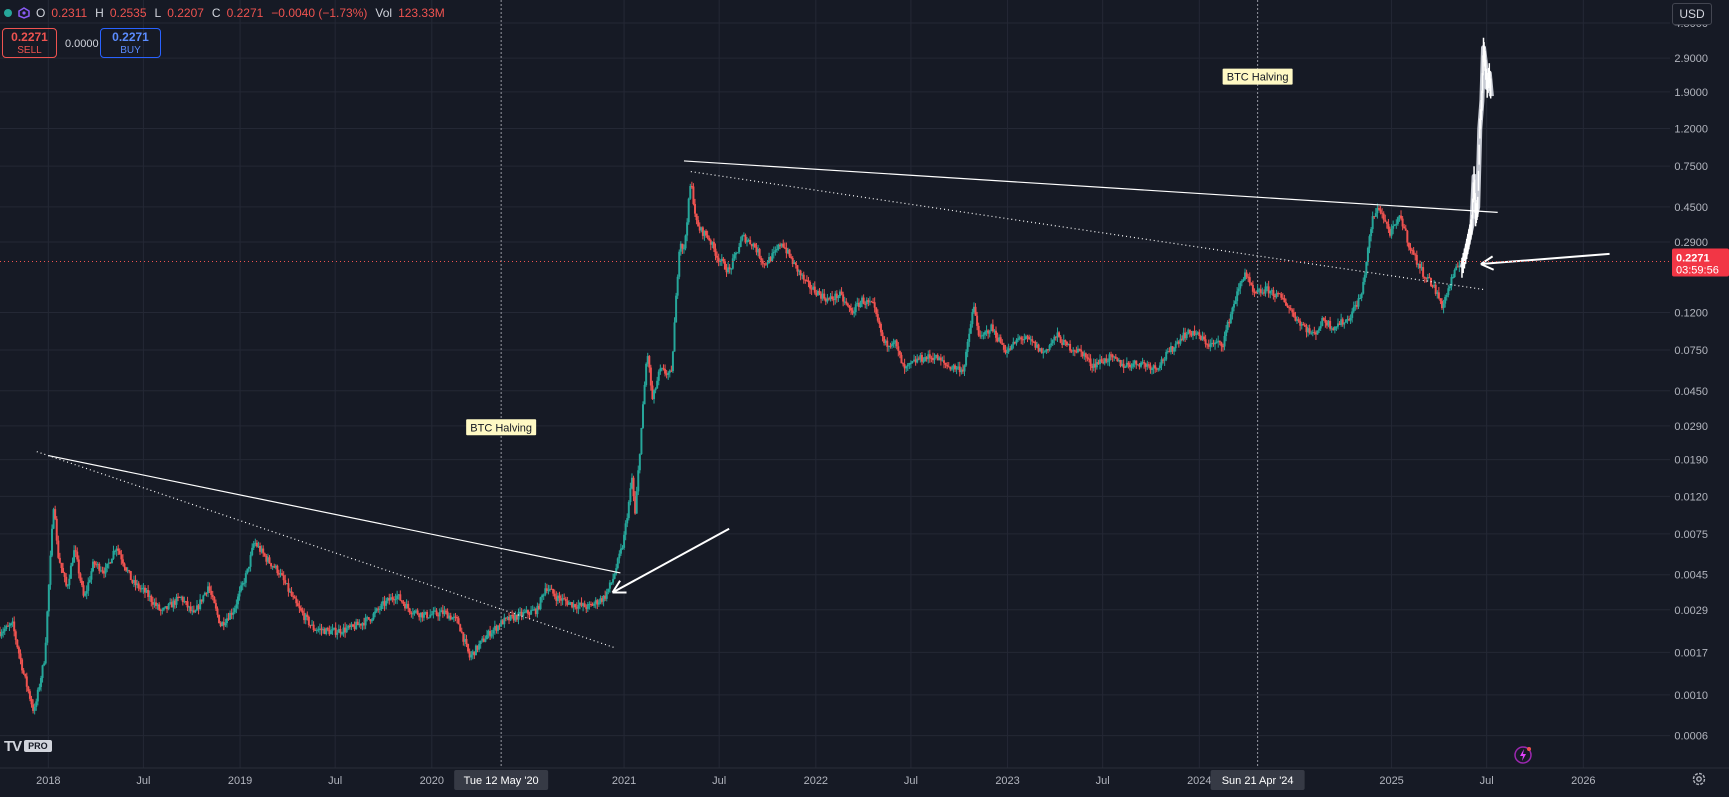 This screenshot has width=1729, height=797. Describe the element at coordinates (1693, 258) in the screenshot. I see `current-price-label: 0.2271` at that location.